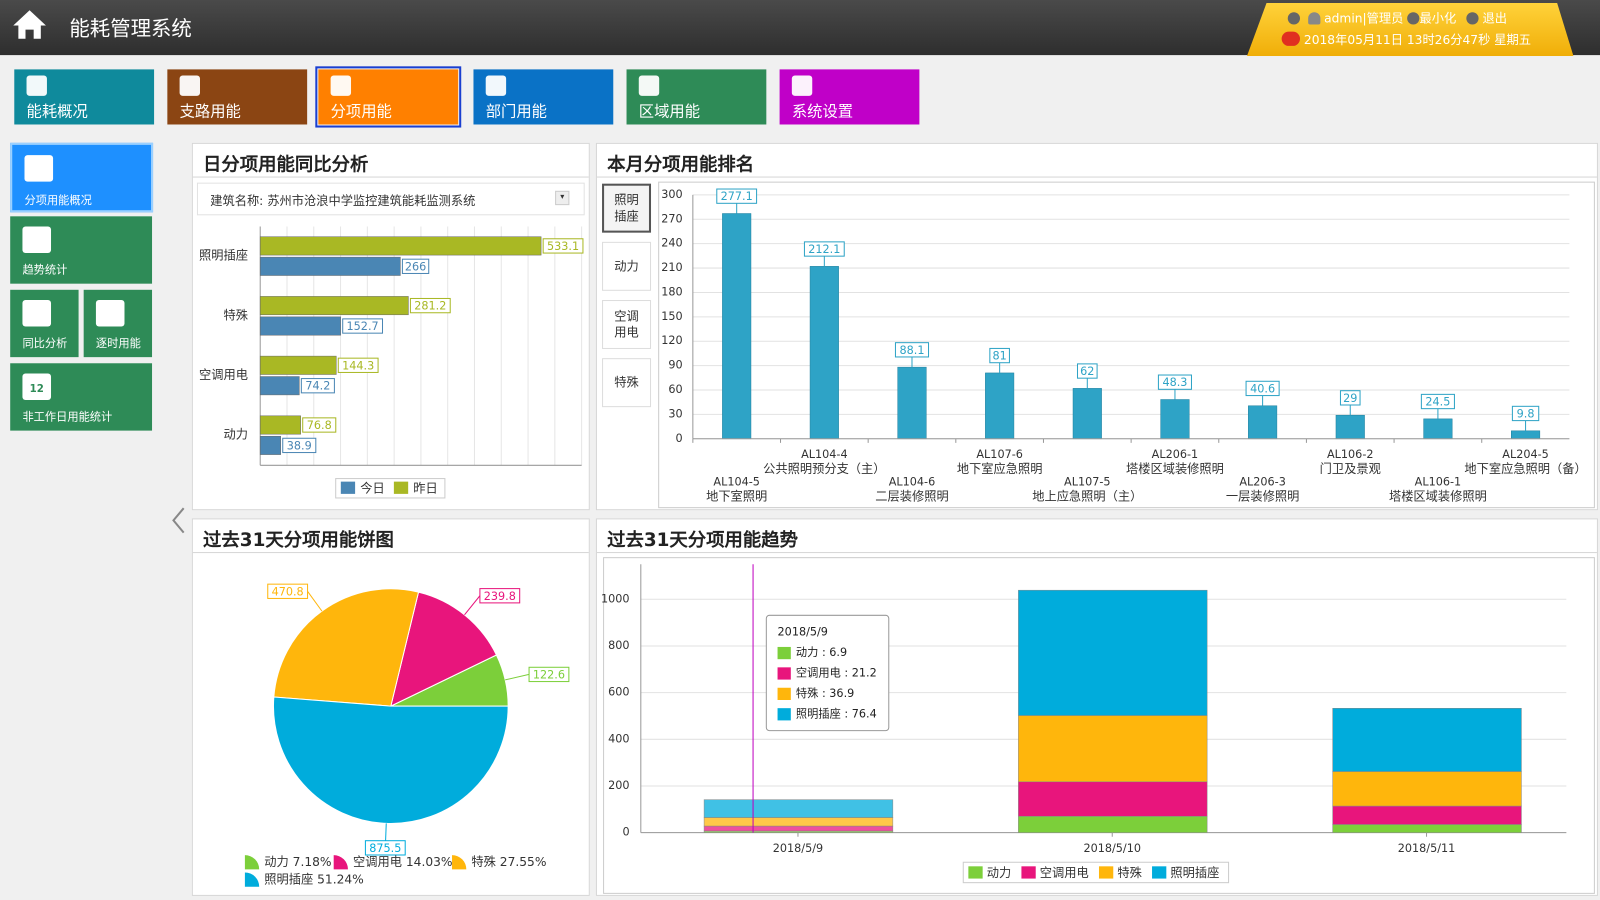 The height and width of the screenshot is (900, 1600). What do you see at coordinates (388, 97) in the screenshot?
I see `nav-button: 分项用能` at bounding box center [388, 97].